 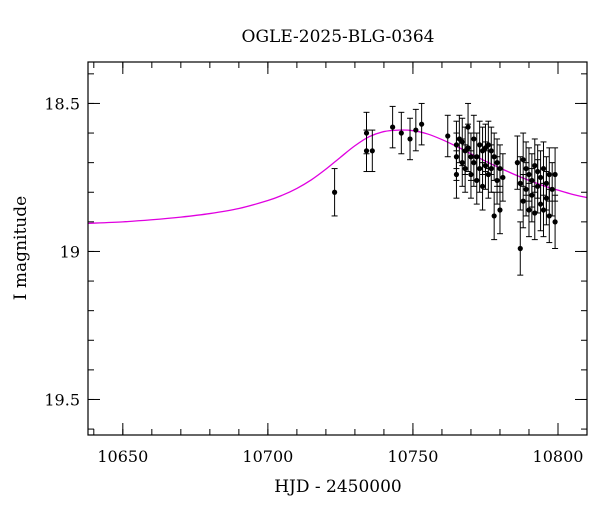 I want to click on y-tick-label: 19.5, so click(x=62, y=399).